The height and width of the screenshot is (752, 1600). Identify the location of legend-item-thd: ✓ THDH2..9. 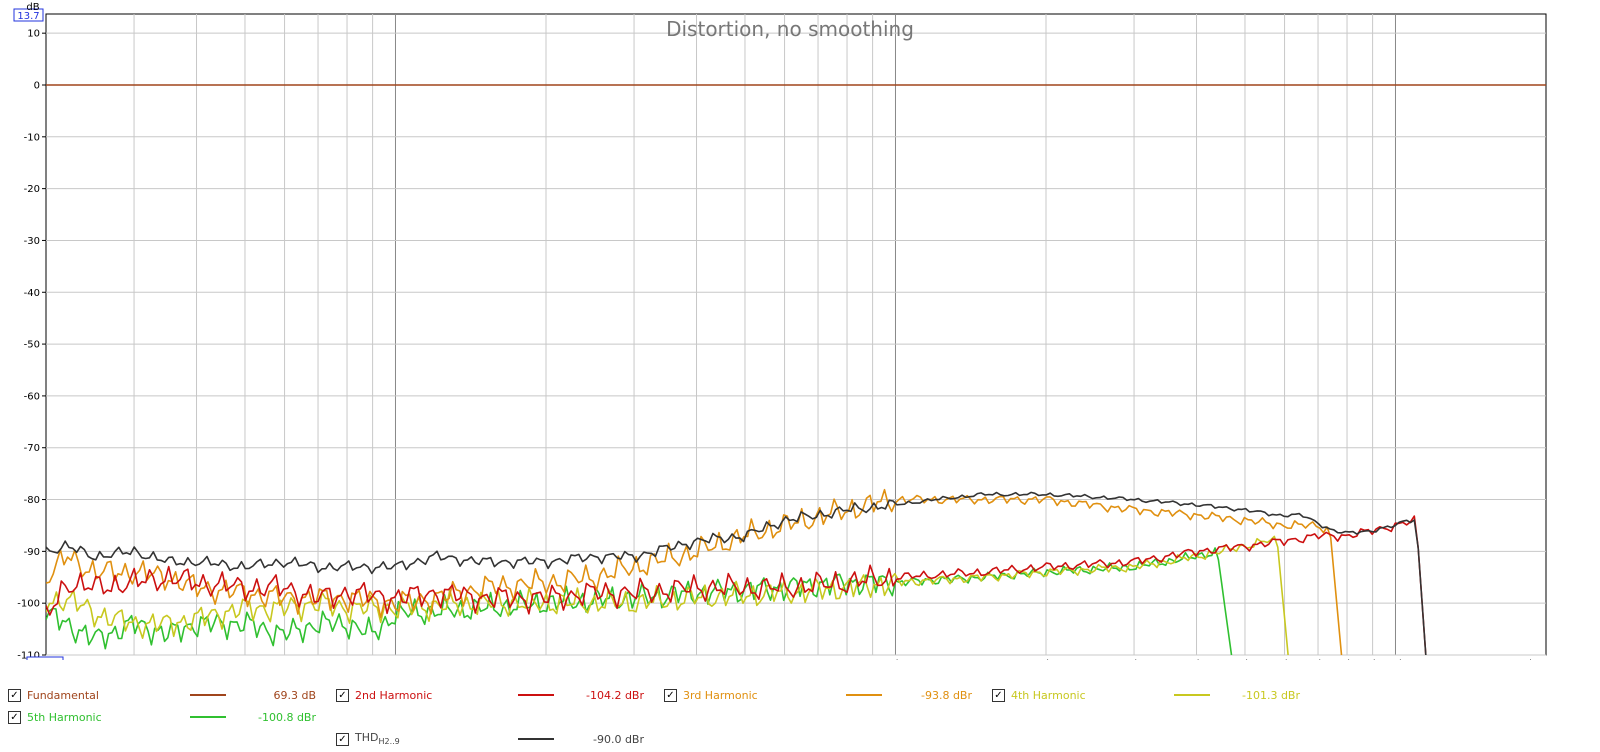
(425, 739).